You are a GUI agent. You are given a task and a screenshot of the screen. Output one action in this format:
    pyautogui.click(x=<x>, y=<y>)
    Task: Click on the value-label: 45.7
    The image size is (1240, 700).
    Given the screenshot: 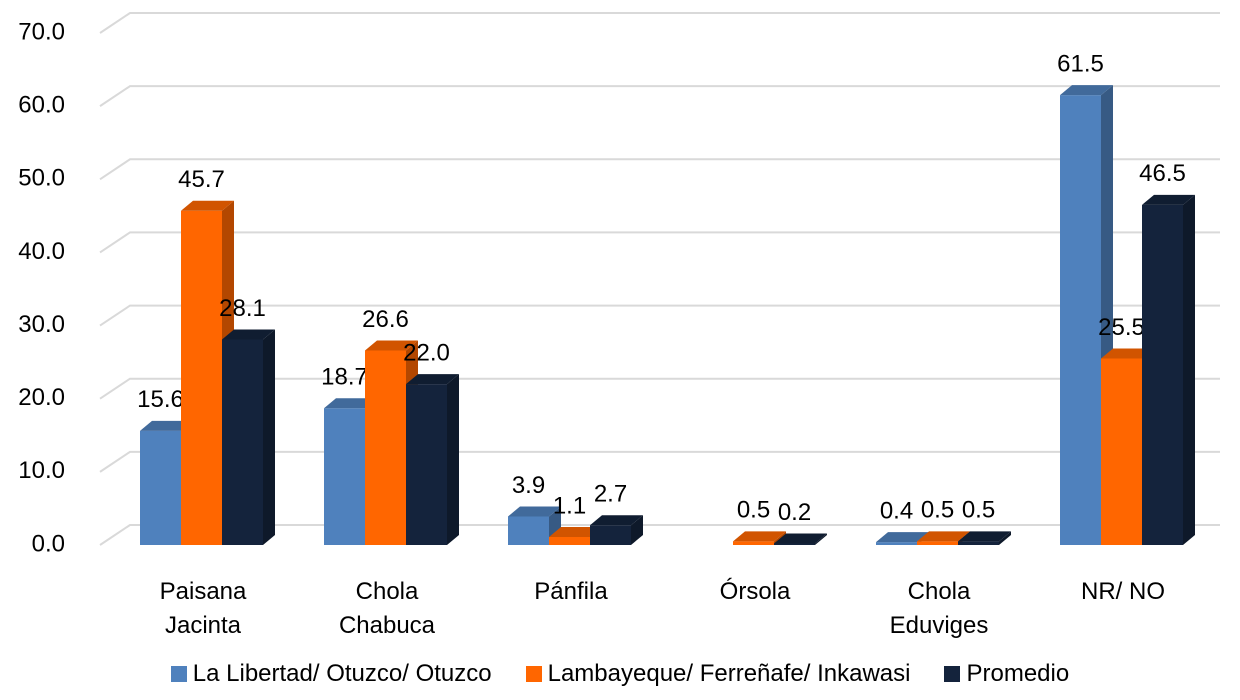 What is the action you would take?
    pyautogui.click(x=201, y=179)
    